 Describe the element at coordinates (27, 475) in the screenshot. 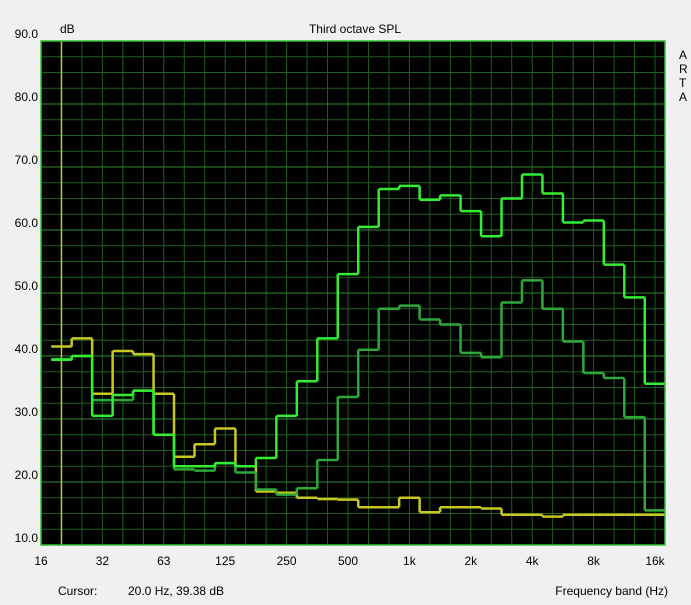

I see `y-tick-label: 20.0` at that location.